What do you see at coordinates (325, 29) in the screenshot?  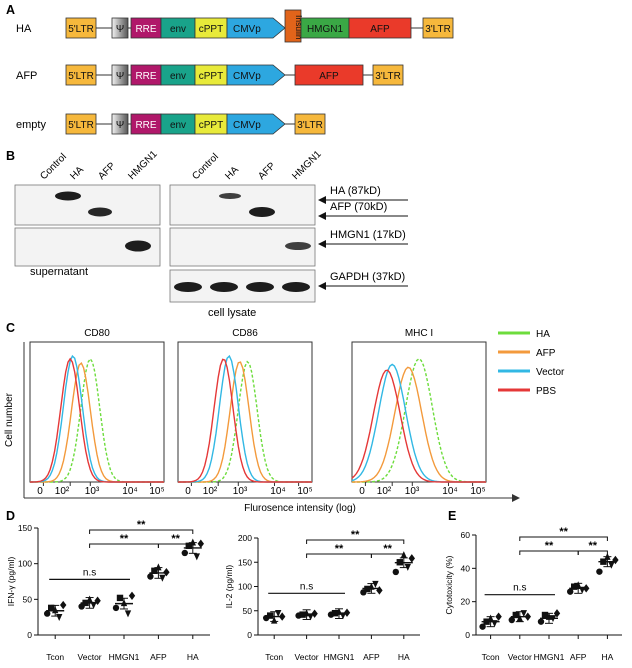 I see `construct-label-0-7: HMGN1` at bounding box center [325, 29].